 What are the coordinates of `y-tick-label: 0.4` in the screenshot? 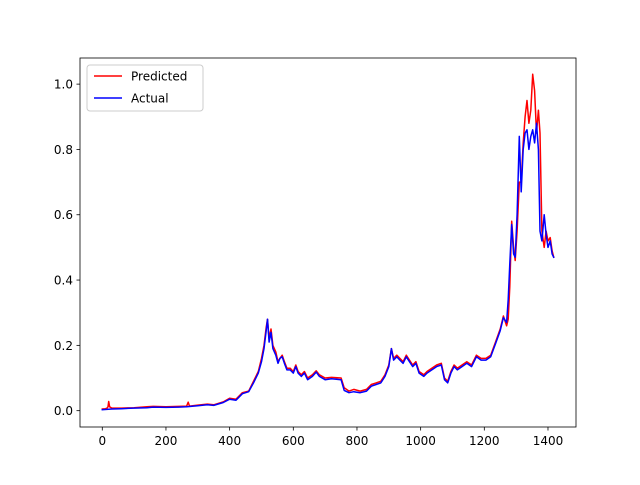 It's located at (63, 281).